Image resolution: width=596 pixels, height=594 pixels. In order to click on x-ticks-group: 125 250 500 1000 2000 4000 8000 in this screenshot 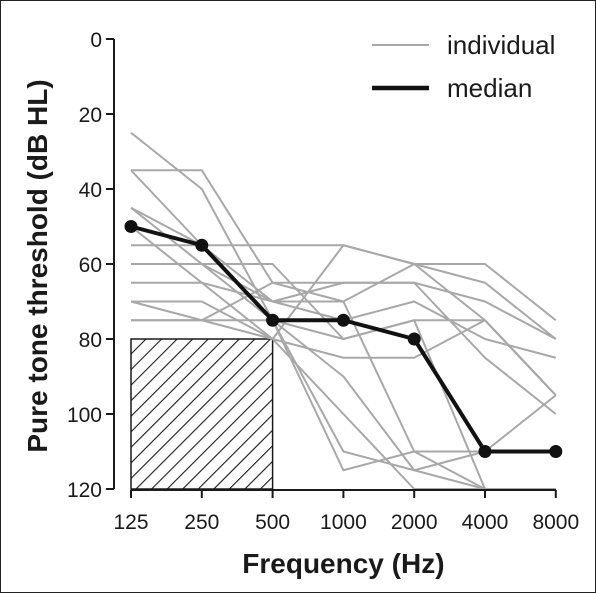, I will do `click(346, 512)`.